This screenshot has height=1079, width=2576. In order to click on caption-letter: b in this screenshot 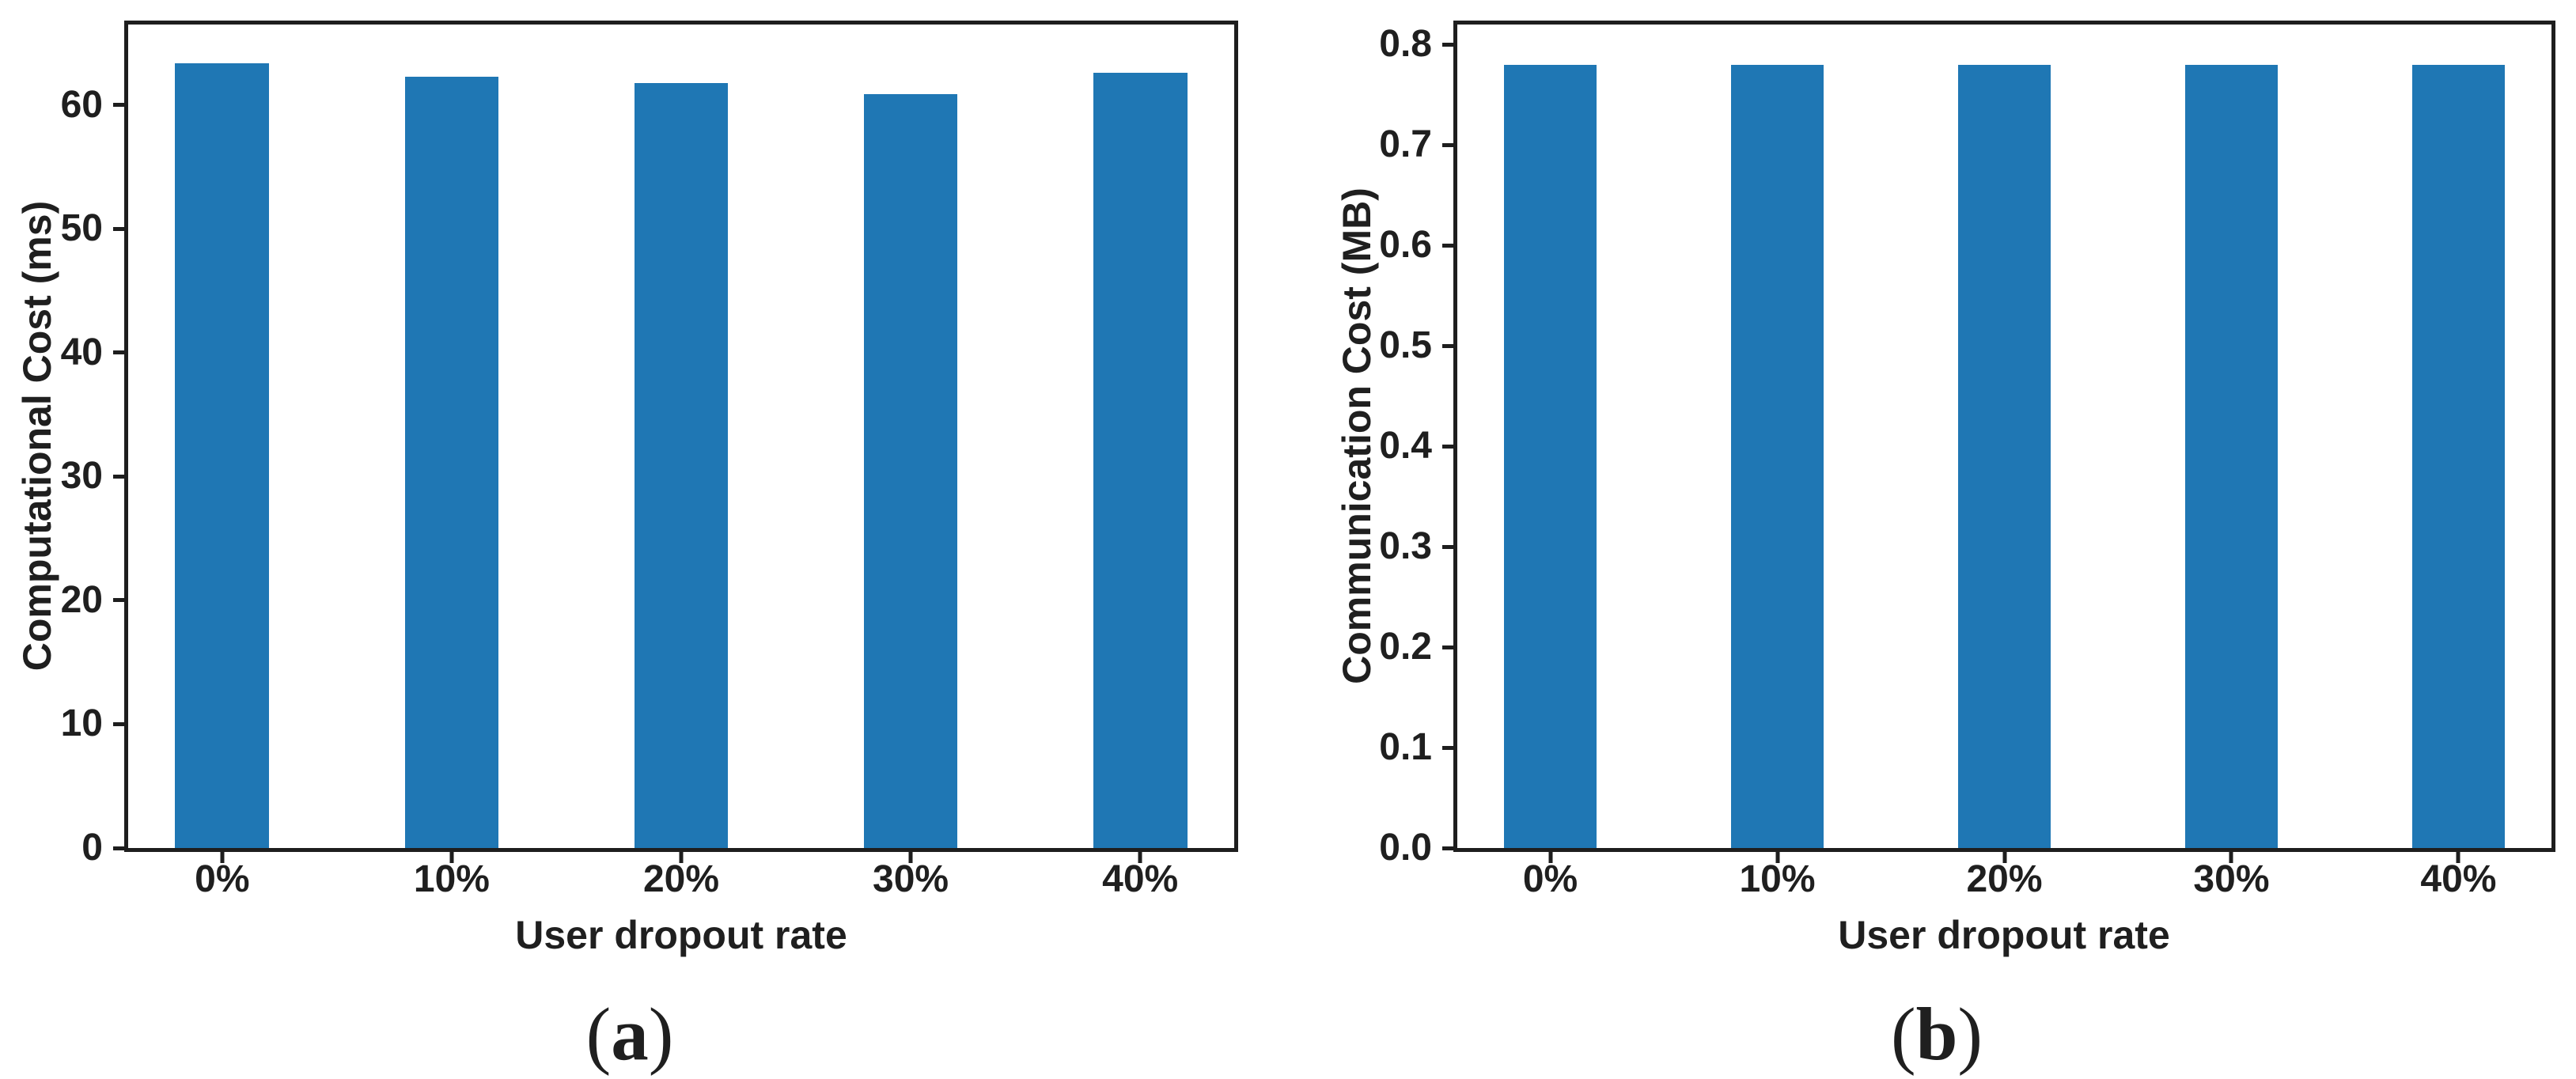, I will do `click(1936, 1034)`.